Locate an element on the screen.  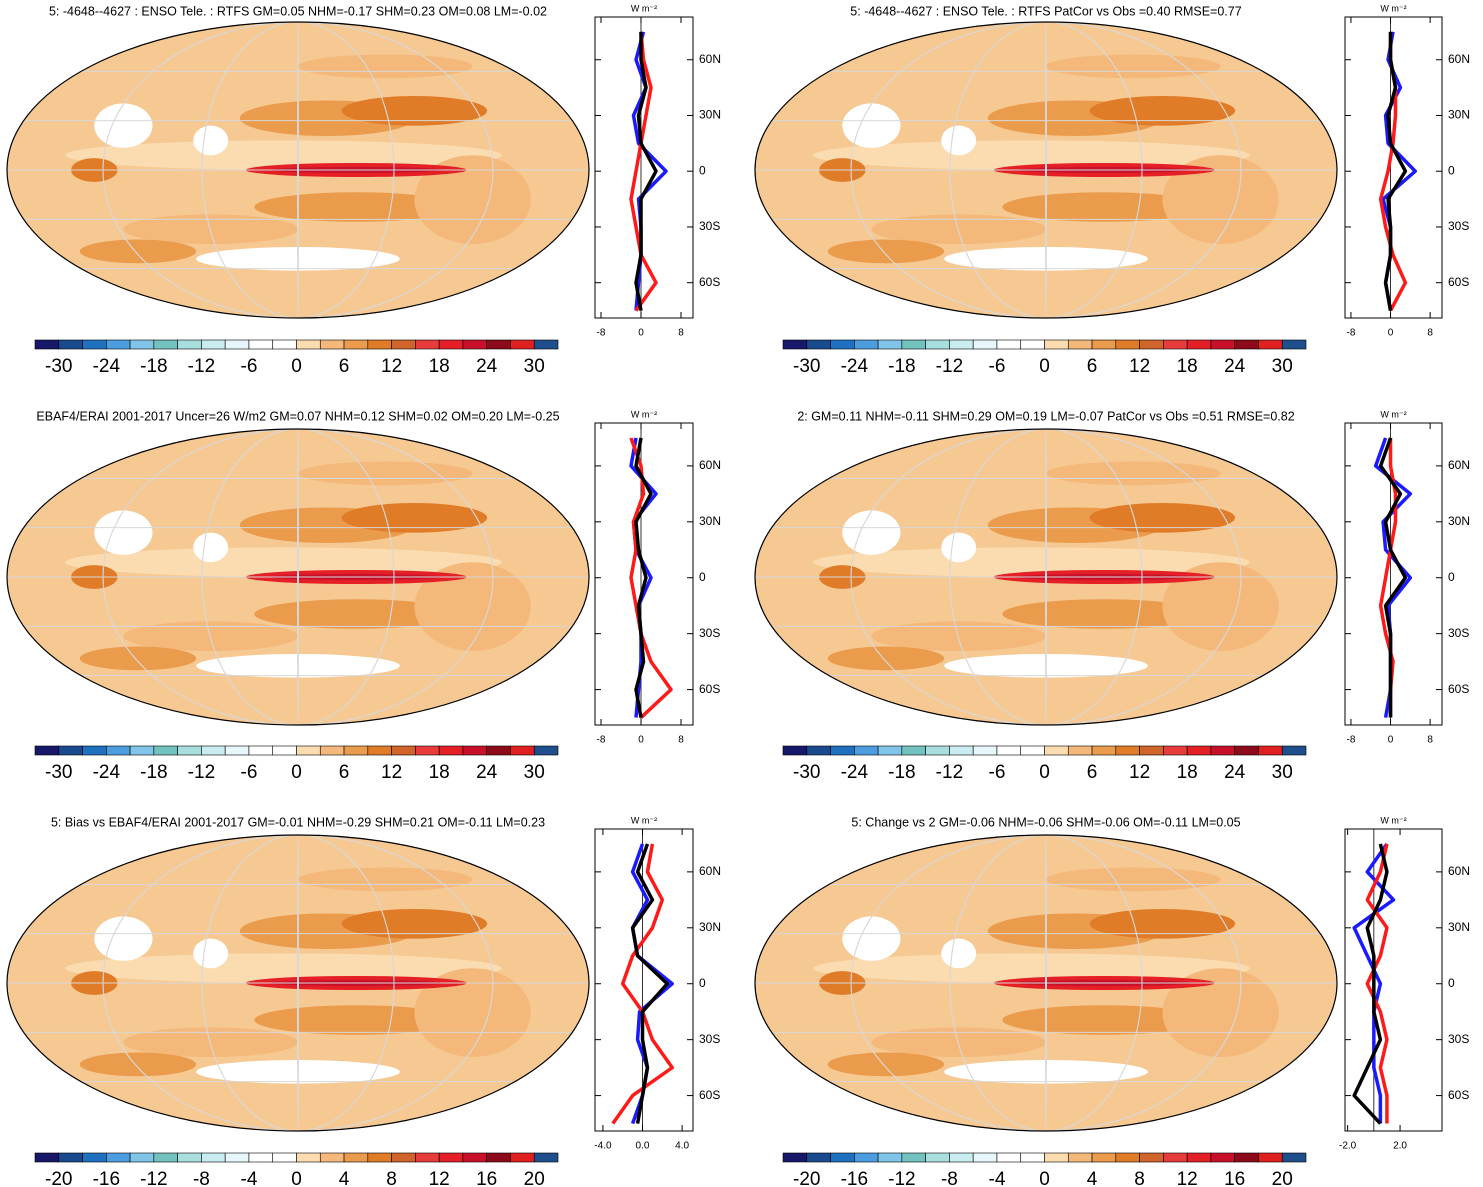
colorbar-label: -4 is located at coordinates (997, 1178).